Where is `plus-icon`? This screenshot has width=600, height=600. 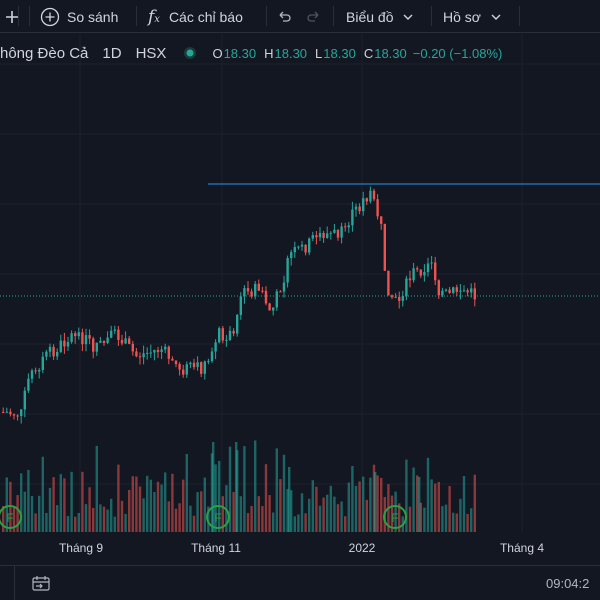 plus-icon is located at coordinates (12, 16).